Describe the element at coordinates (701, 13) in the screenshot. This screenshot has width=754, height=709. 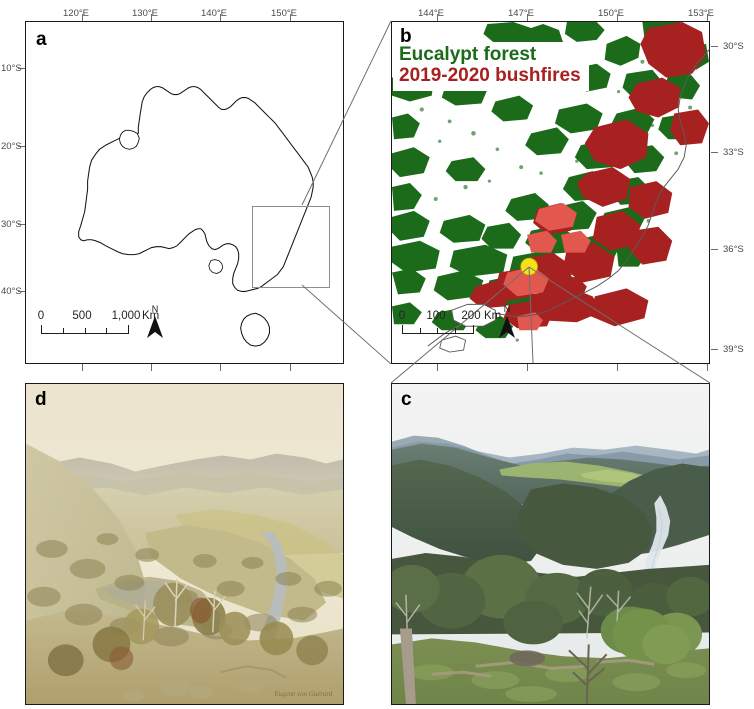
I see `lon-tick-b-153e: 153°E` at that location.